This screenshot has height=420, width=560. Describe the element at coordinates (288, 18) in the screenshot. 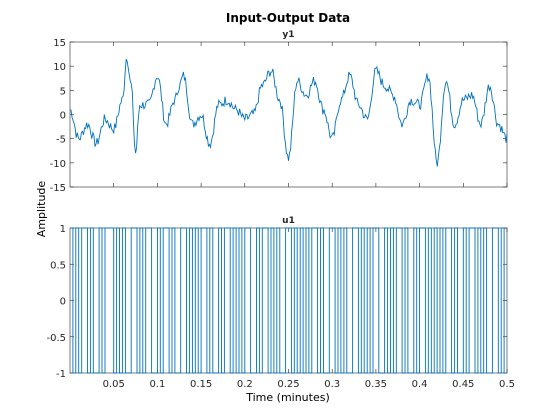

I see `figure-title: Input-Output Data` at that location.